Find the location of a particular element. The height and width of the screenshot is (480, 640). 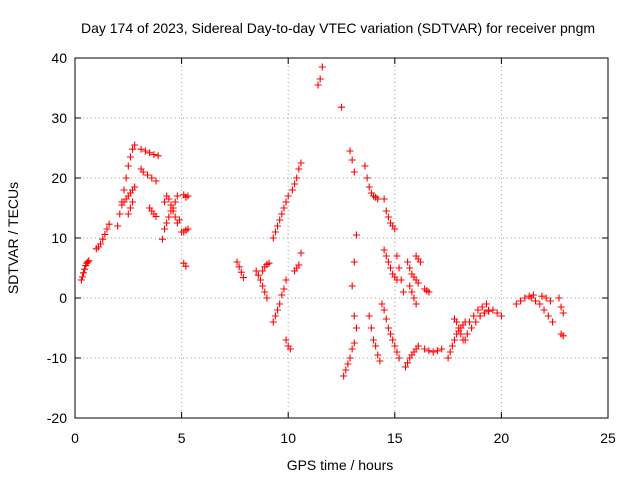

data-series-s30 is located at coordinates (374, 338).